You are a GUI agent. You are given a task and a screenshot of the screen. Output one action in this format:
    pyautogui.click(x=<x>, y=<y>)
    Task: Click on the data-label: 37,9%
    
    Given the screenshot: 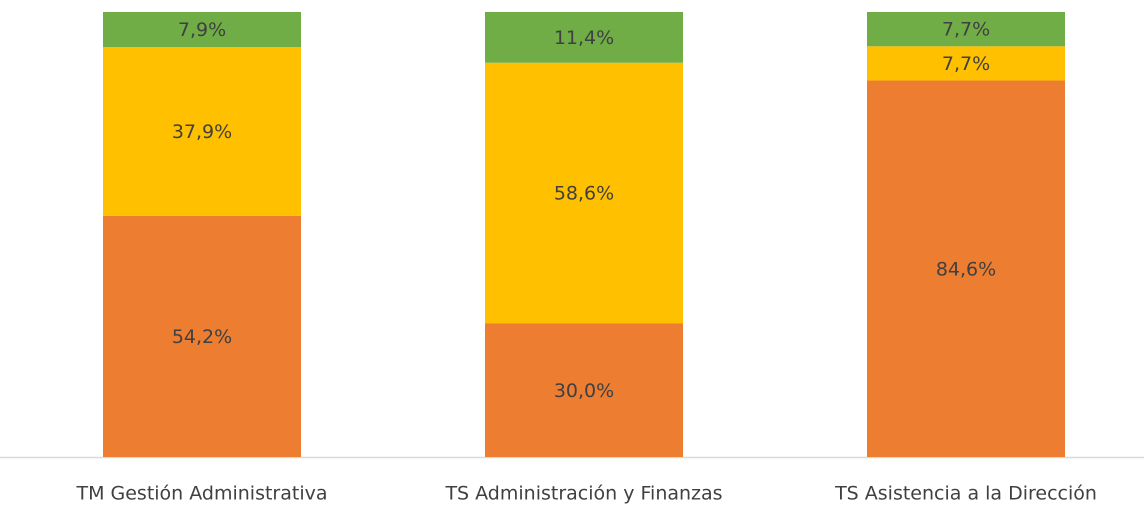 What is the action you would take?
    pyautogui.click(x=202, y=132)
    